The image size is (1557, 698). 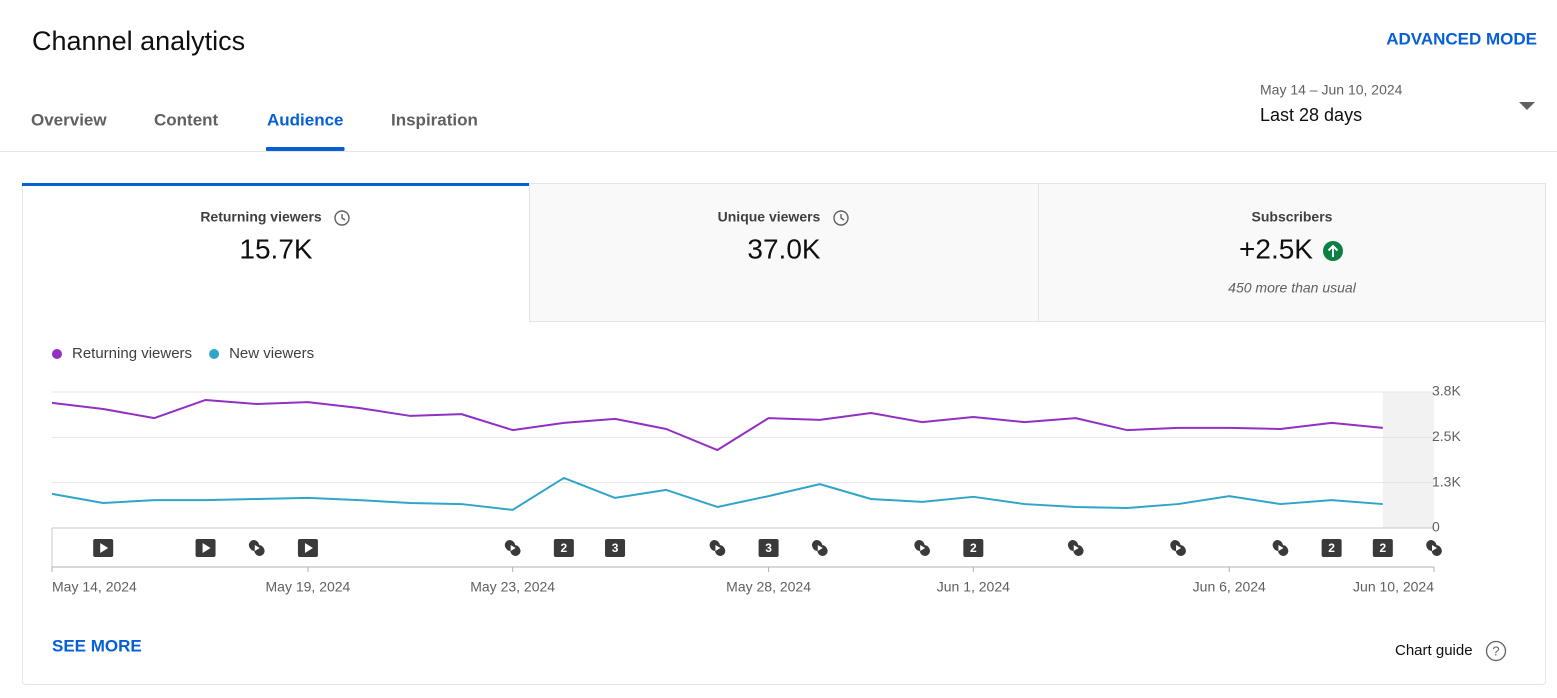 What do you see at coordinates (1461, 38) in the screenshot?
I see `advanced-mode-button: ADVANCED MODE` at bounding box center [1461, 38].